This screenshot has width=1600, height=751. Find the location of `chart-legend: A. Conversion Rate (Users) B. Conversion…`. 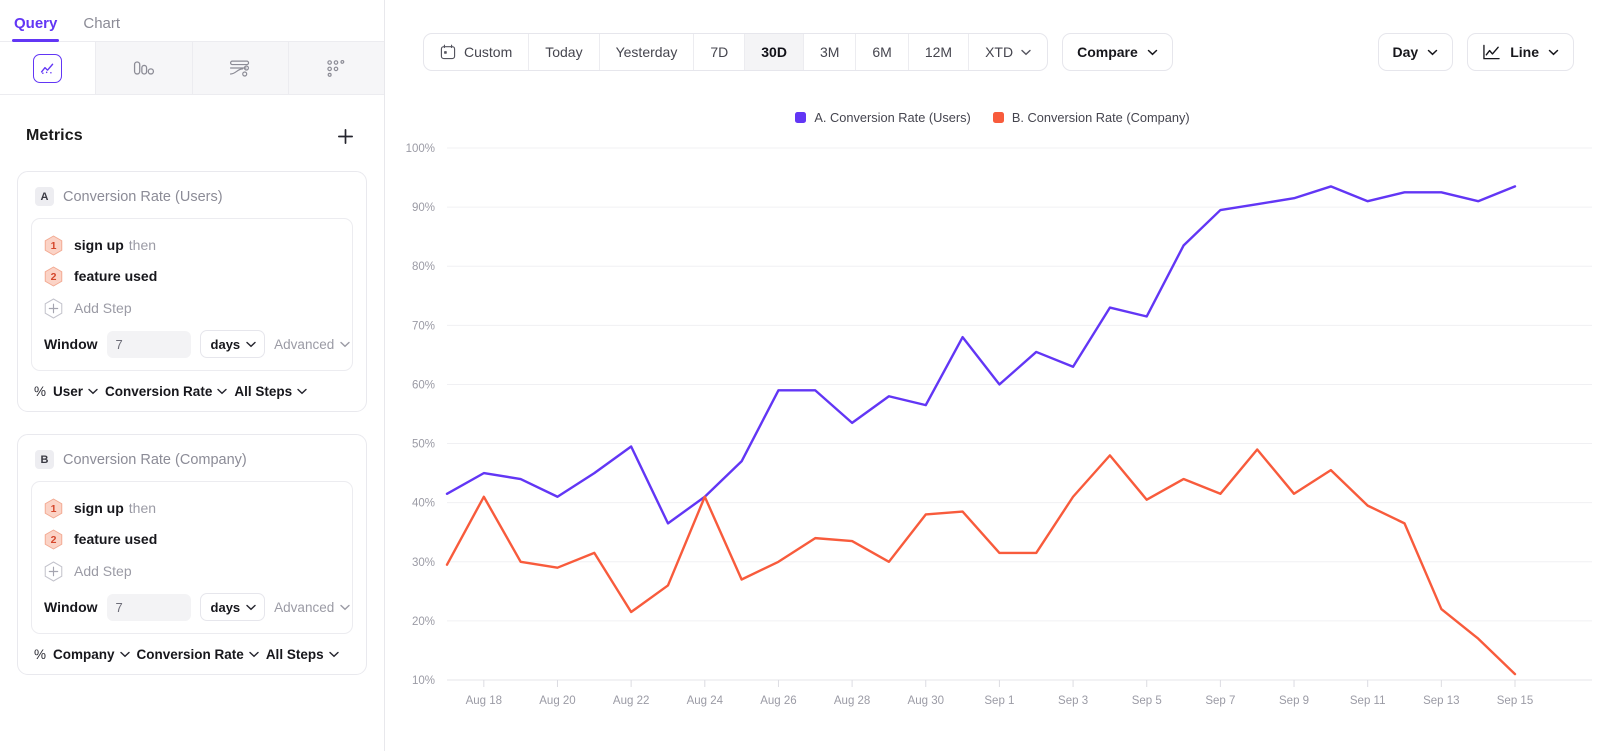

chart-legend: A. Conversion Rate (Users) B. Conversion… is located at coordinates (992, 117).